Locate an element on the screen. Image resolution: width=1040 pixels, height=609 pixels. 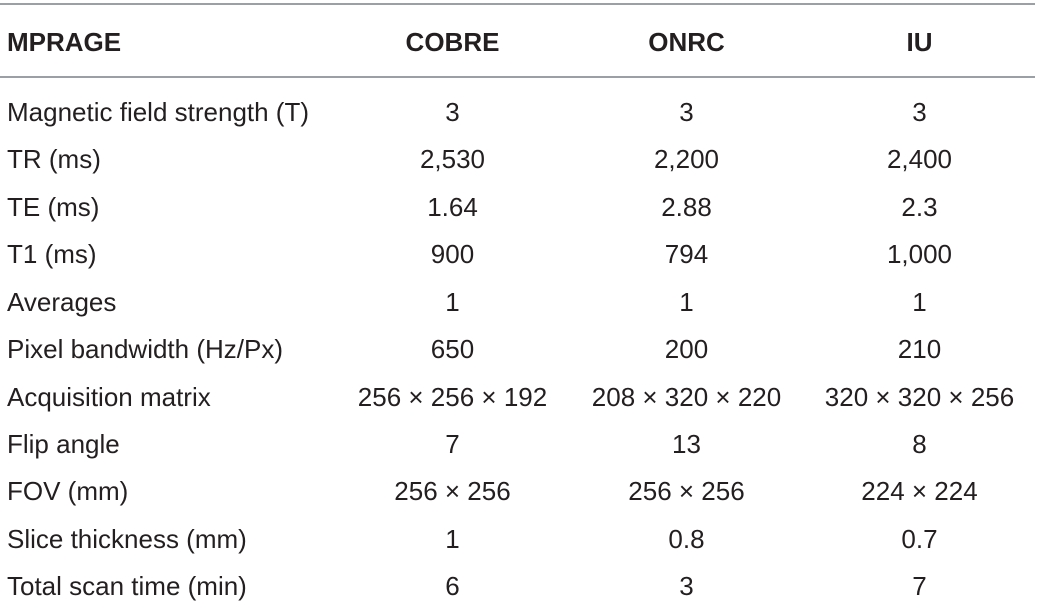
cobre-value: 2,530 is located at coordinates (452, 158).